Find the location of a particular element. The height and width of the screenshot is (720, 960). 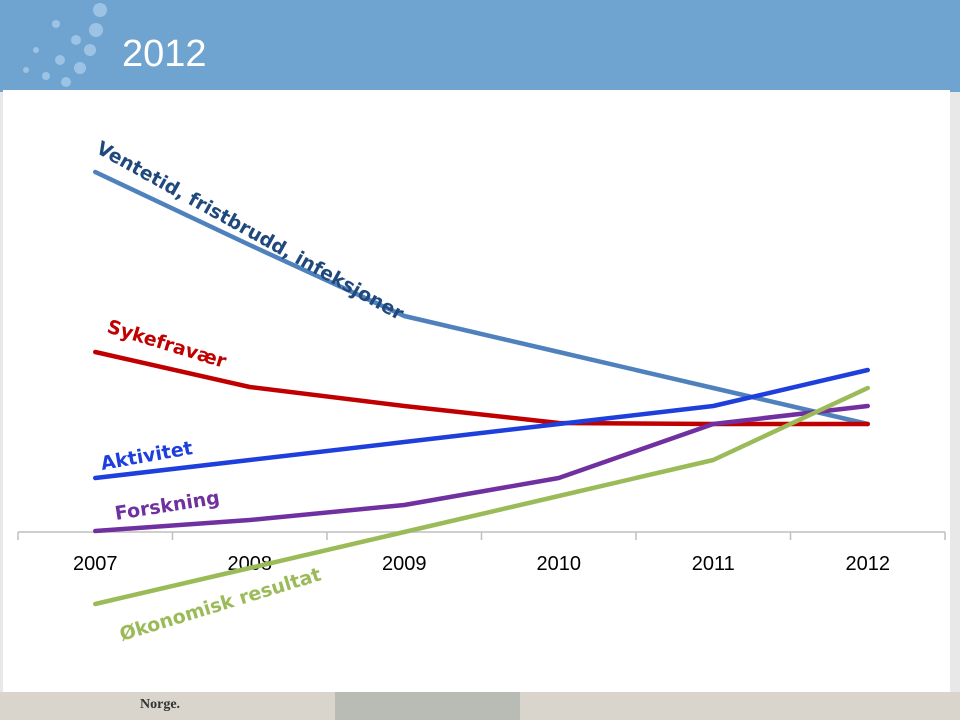

newspaper-text: Norge. is located at coordinates (160, 704).